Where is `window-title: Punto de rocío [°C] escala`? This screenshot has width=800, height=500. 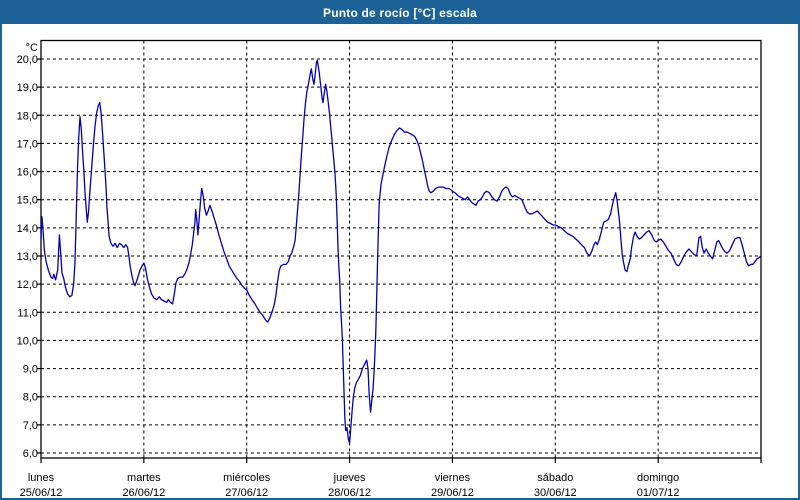
window-title: Punto de rocío [°C] escala is located at coordinates (400, 13).